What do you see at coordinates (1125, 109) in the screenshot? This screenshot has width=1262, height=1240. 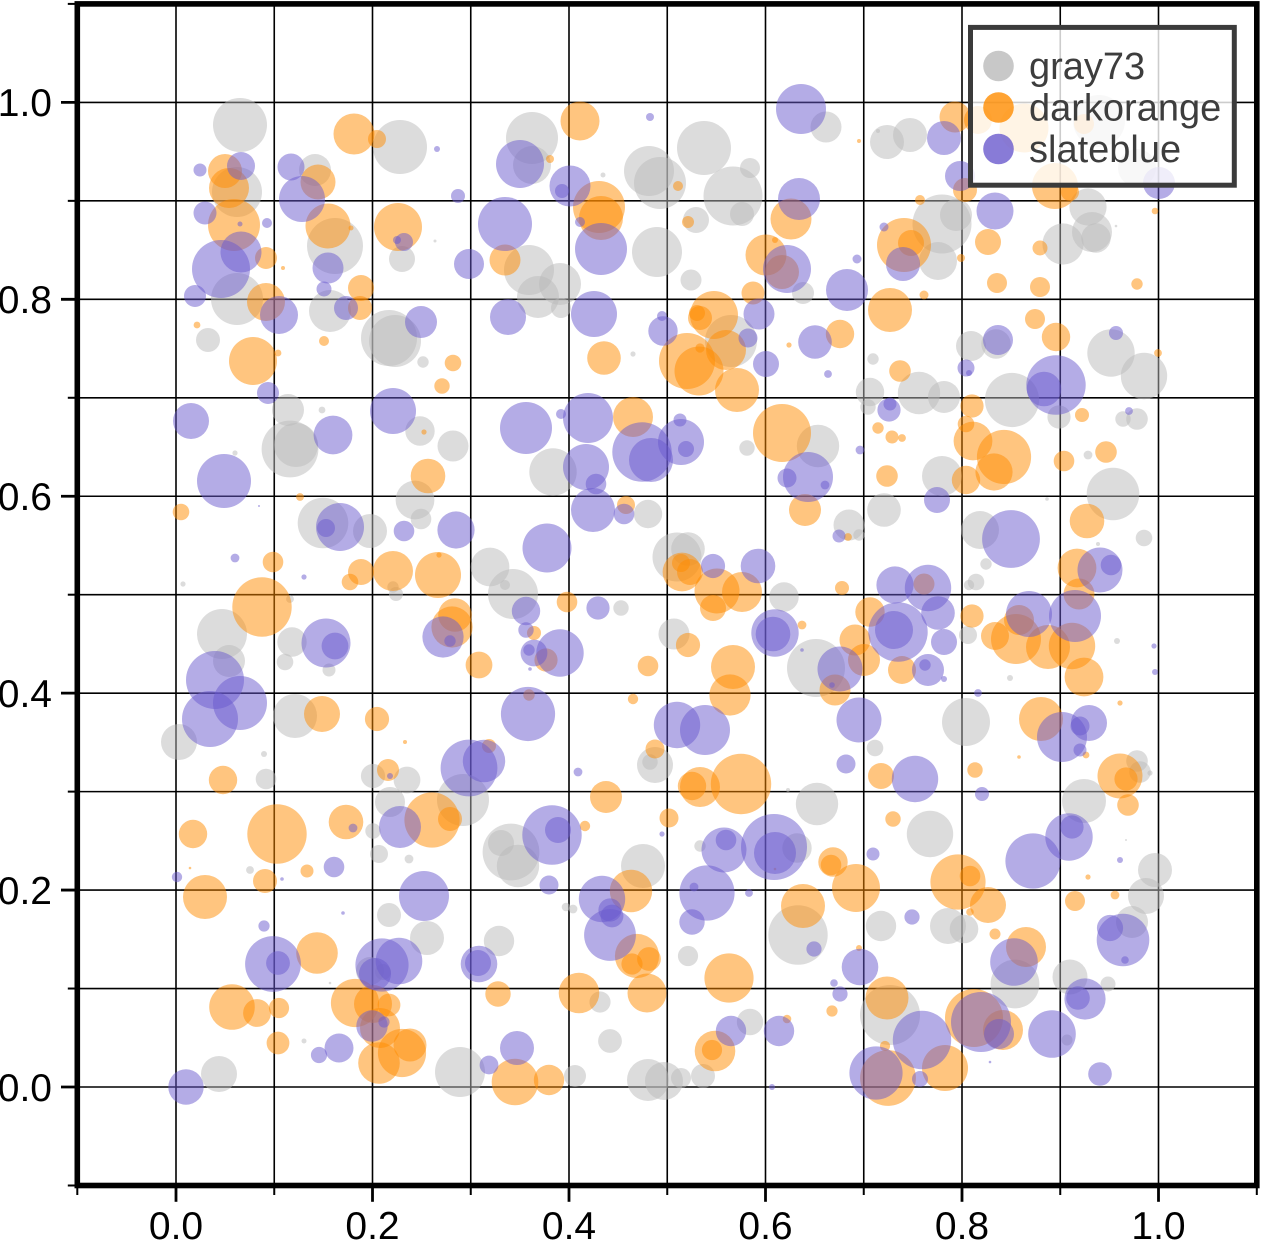 I see `svg-text: darkorange` at bounding box center [1125, 109].